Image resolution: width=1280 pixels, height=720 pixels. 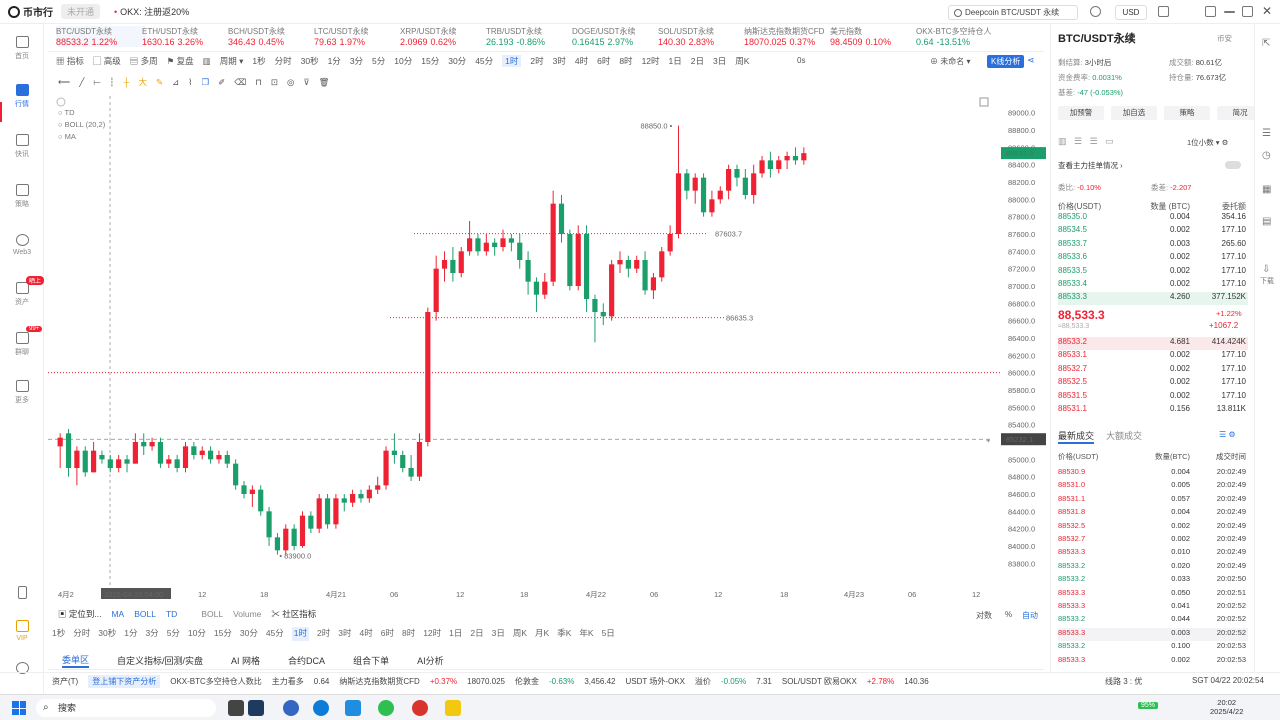 What do you see at coordinates (131, 633) in the screenshot?
I see `timeframe-row-option: 1分` at bounding box center [131, 633].